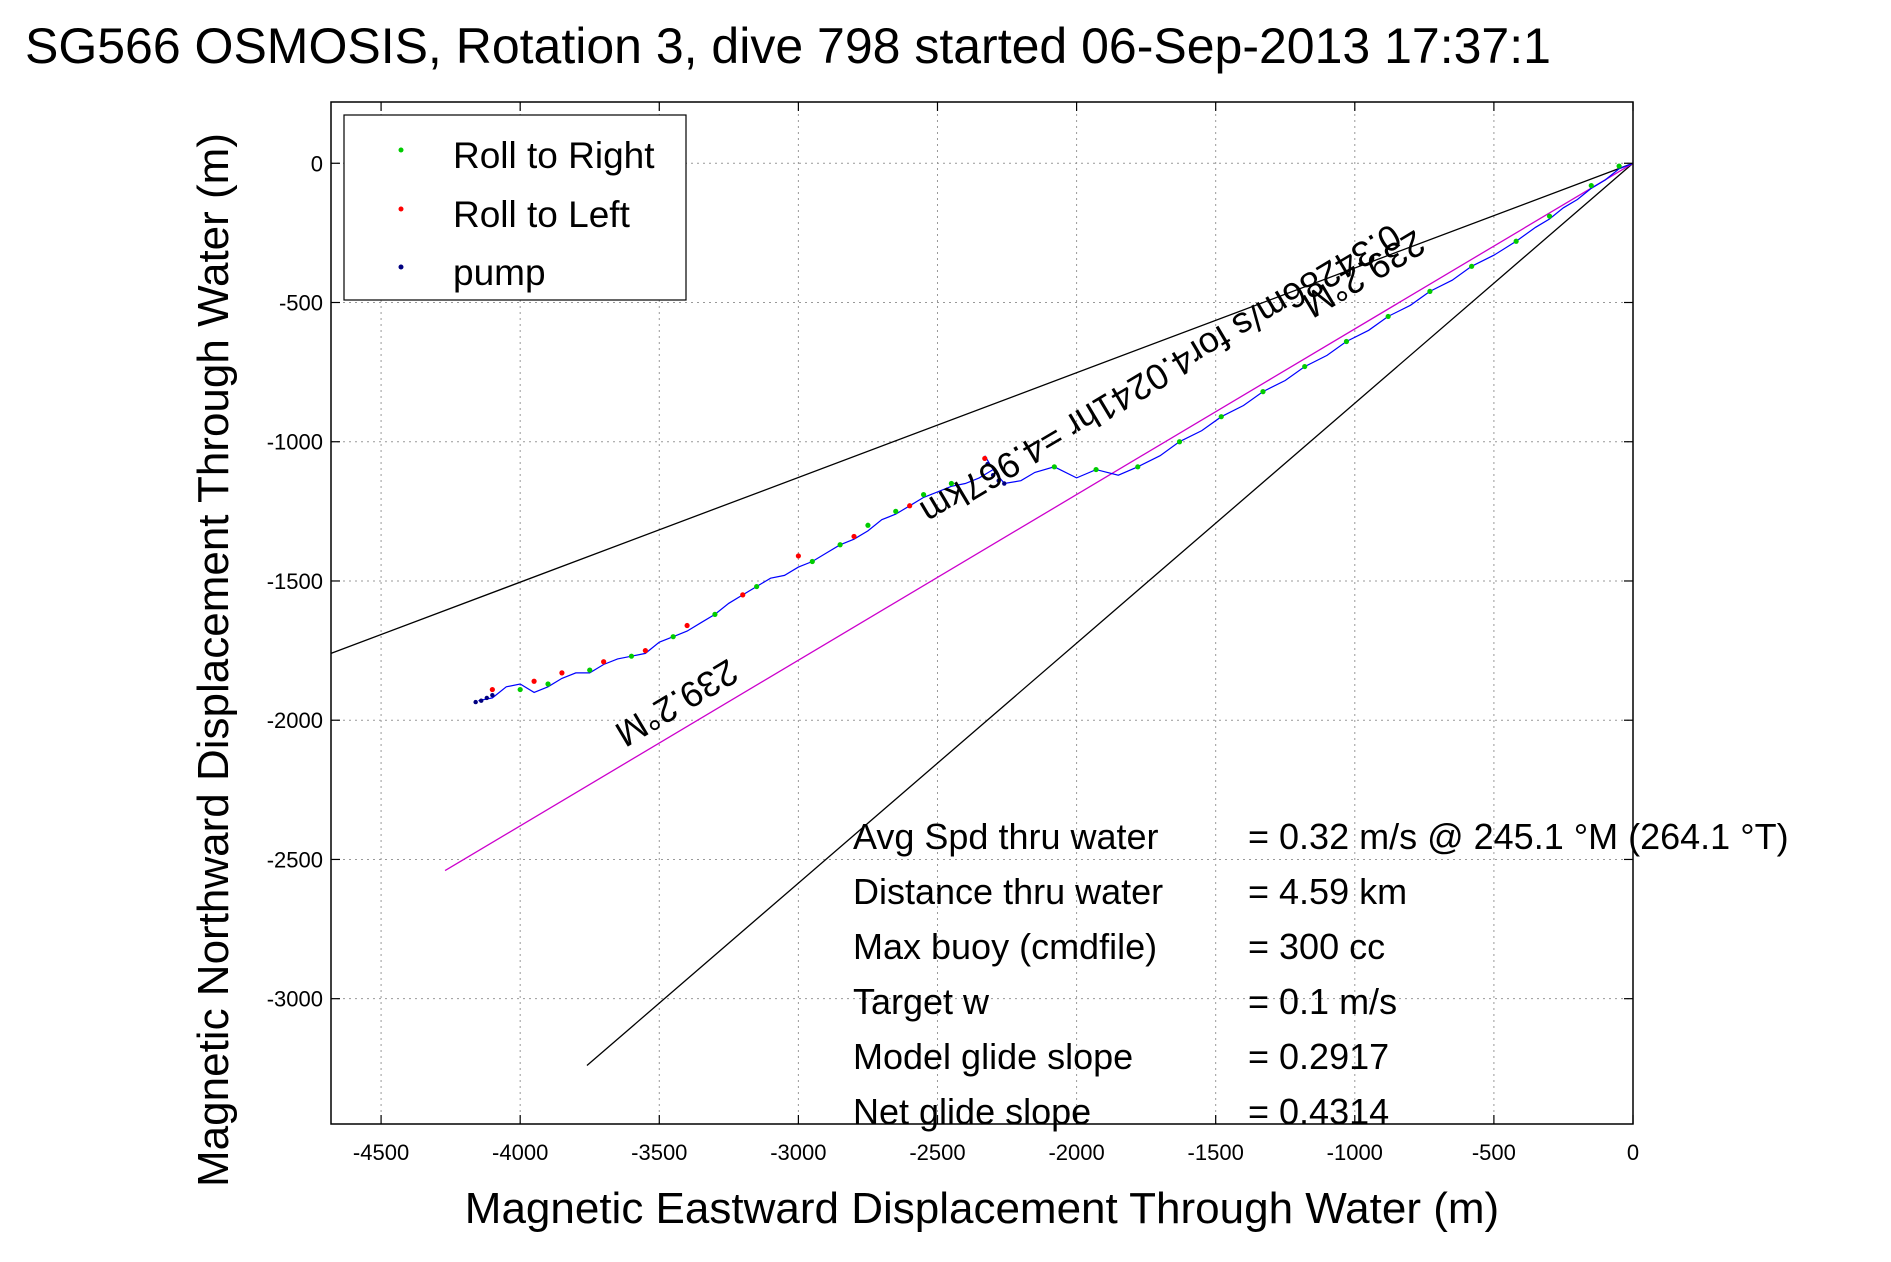  What do you see at coordinates (520, 1152) in the screenshot?
I see `x-tick-label: -4000` at bounding box center [520, 1152].